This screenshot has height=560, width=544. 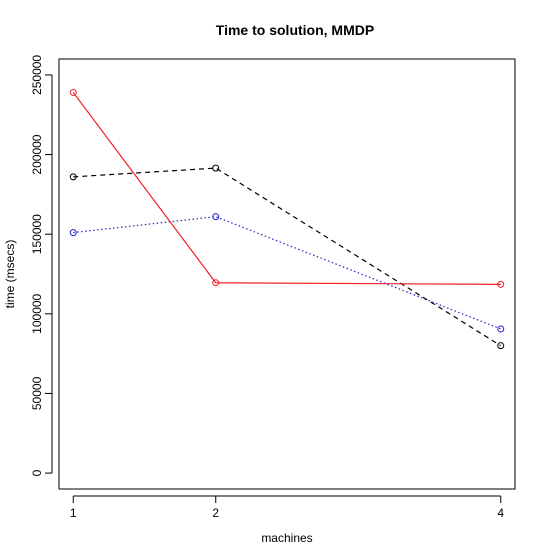 I want to click on y-tick-label: 250000, so click(x=37, y=75).